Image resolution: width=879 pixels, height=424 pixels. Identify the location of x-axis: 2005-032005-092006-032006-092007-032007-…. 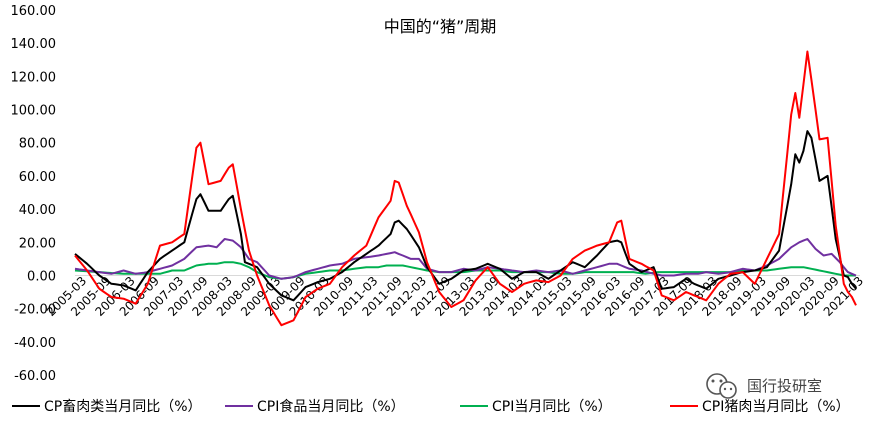
(455, 296).